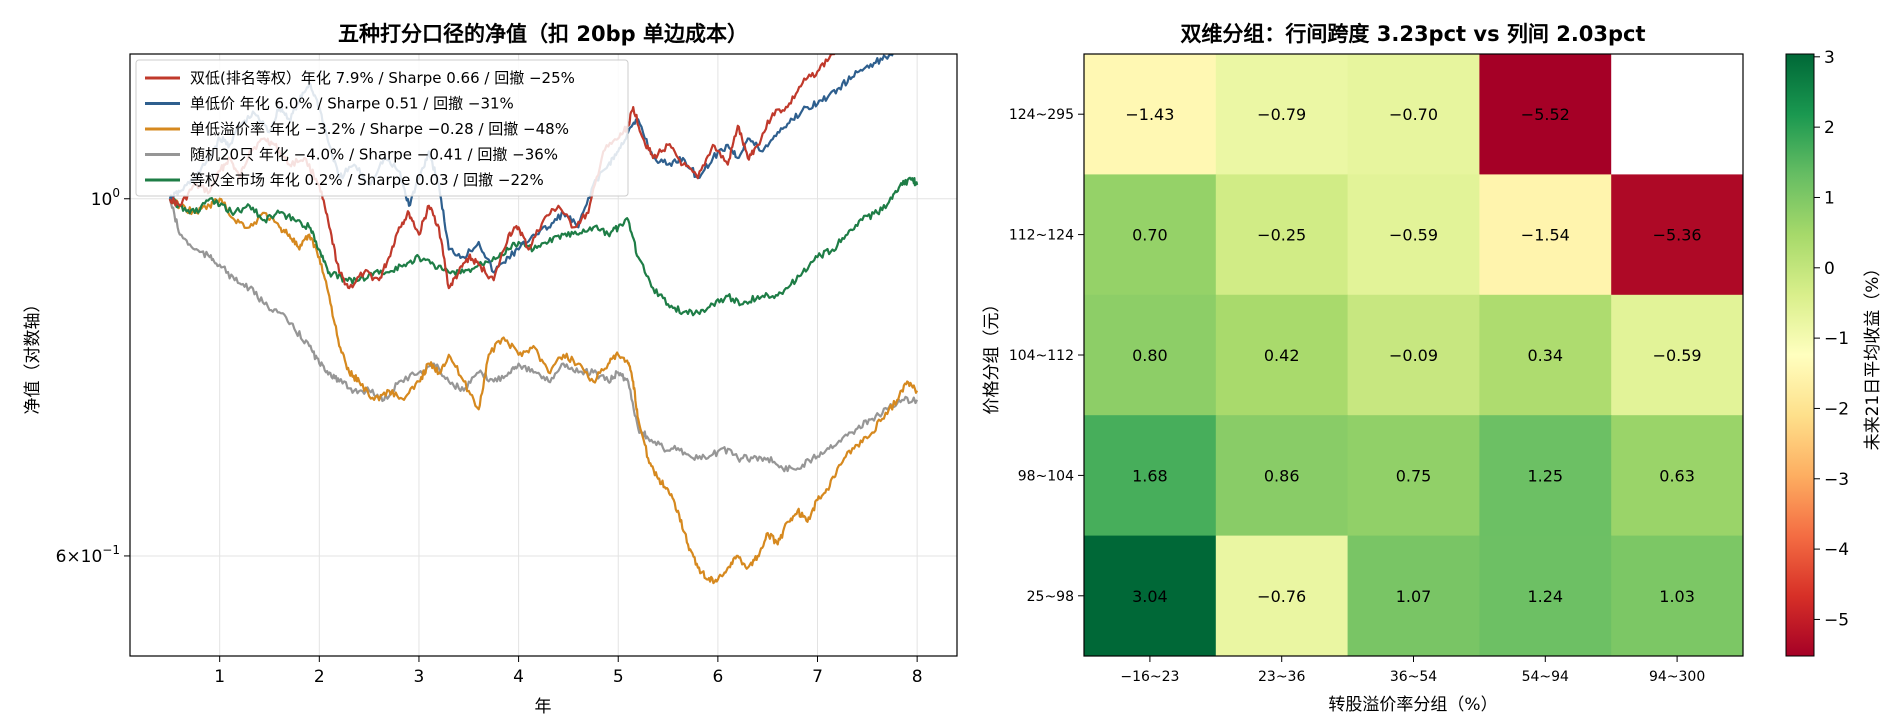 This screenshot has height=728, width=1904. I want to click on x-tick-label: 5, so click(618, 677).